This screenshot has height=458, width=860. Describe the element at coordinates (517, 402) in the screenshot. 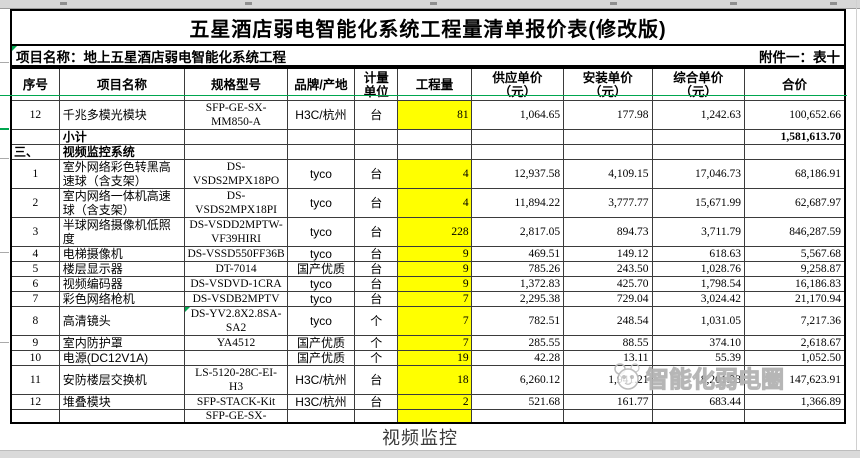

I see `cell-supply: 521.68` at that location.